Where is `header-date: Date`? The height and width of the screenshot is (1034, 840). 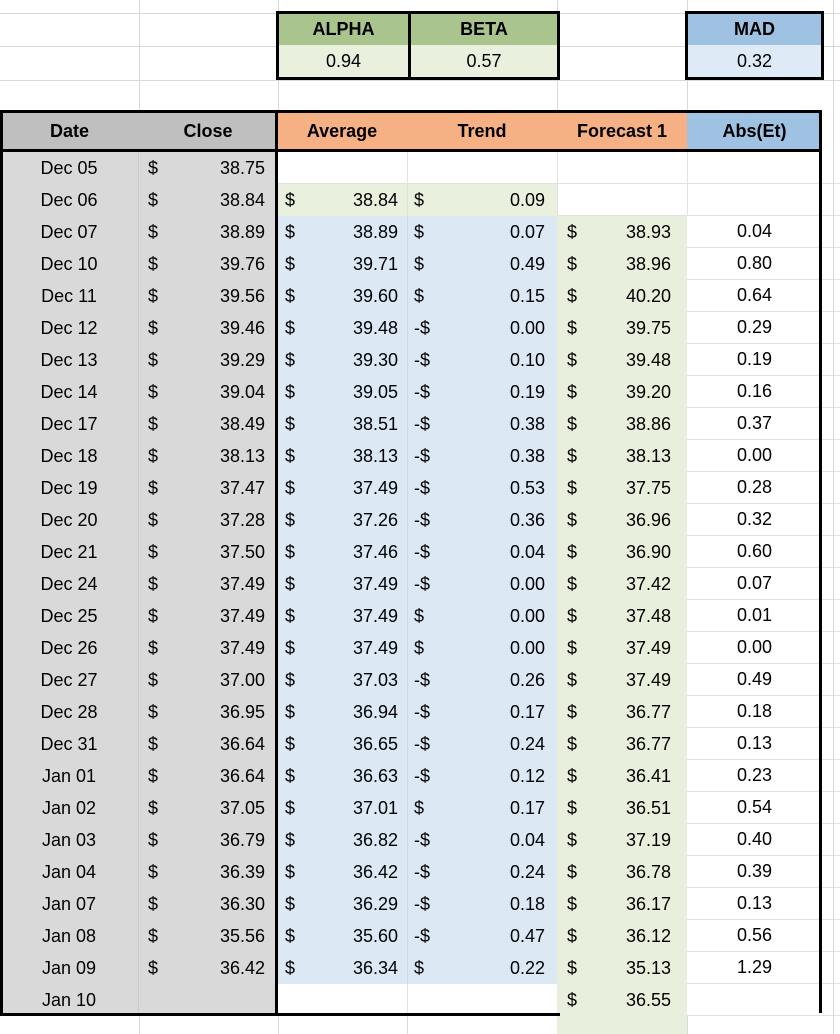 header-date: Date is located at coordinates (69, 131).